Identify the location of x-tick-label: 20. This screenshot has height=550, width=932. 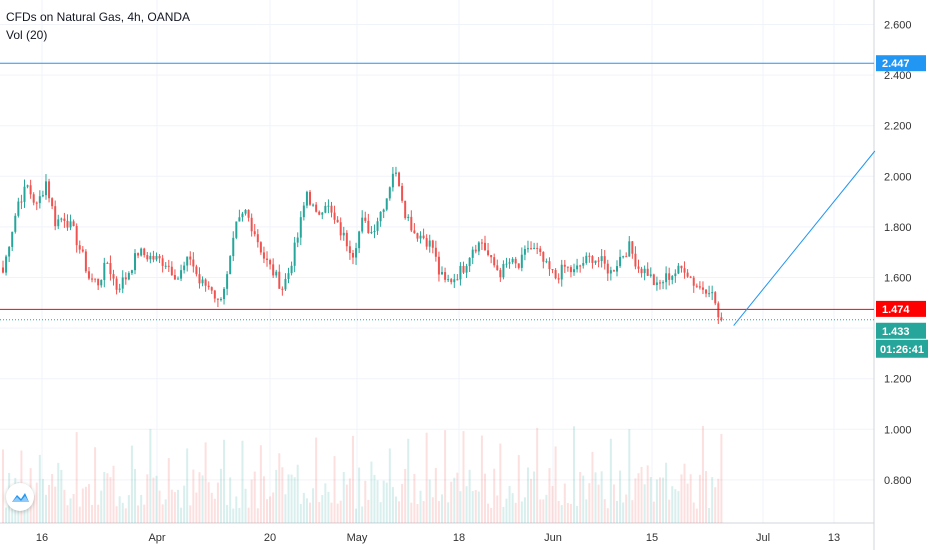
(270, 538).